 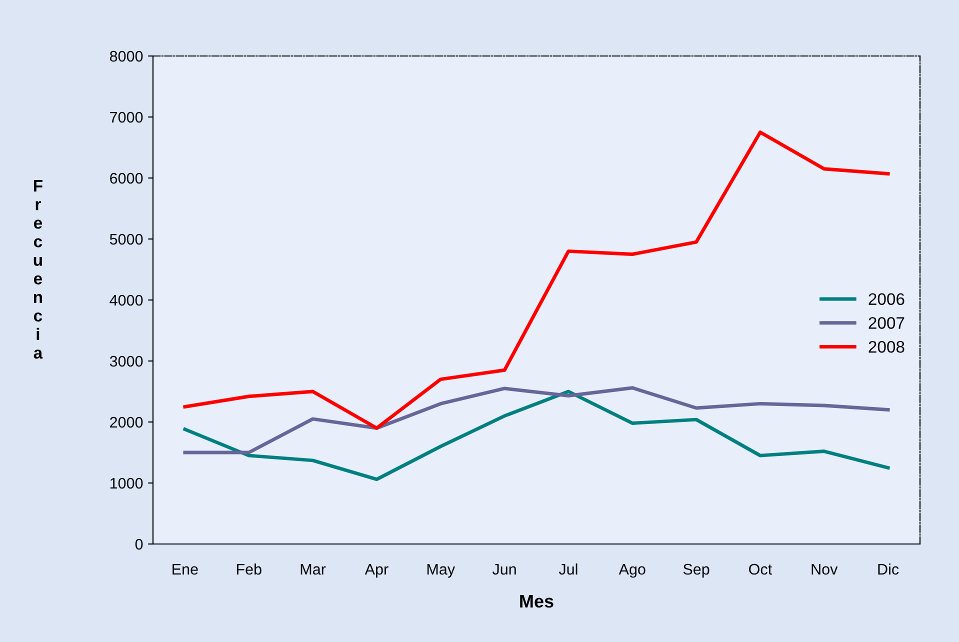 I want to click on x-tick-label: May, so click(x=441, y=571).